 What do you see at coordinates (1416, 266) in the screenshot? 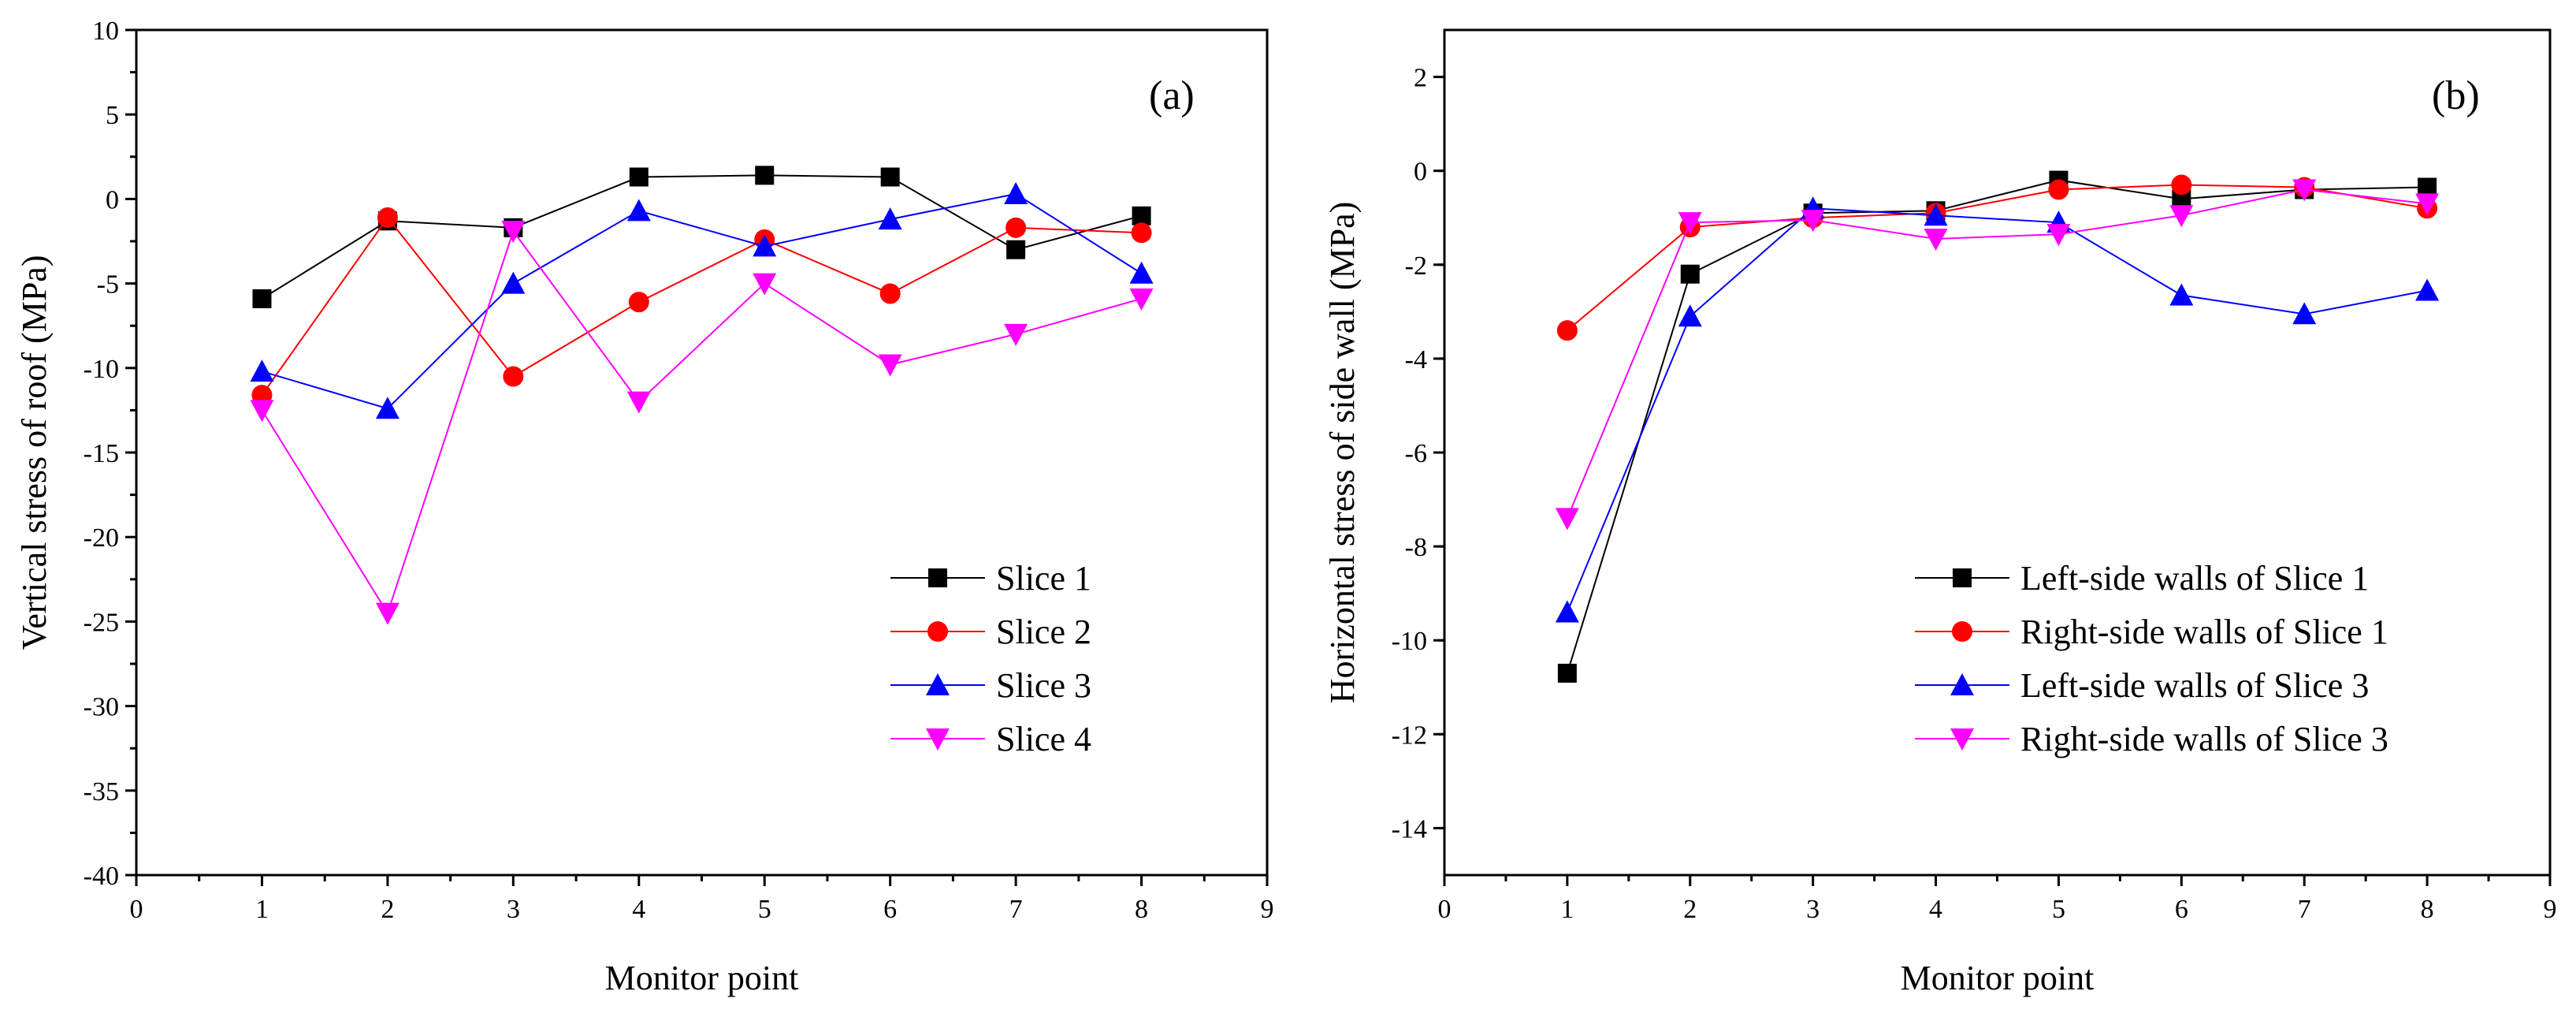
I see `y-tick-label: -2` at bounding box center [1416, 266].